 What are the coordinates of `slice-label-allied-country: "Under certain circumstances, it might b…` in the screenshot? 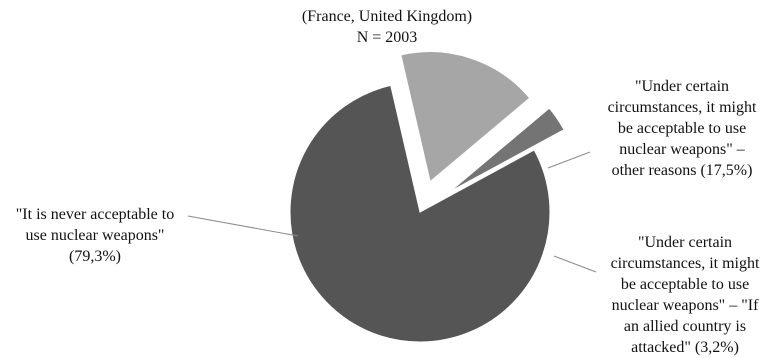 It's located at (685, 295).